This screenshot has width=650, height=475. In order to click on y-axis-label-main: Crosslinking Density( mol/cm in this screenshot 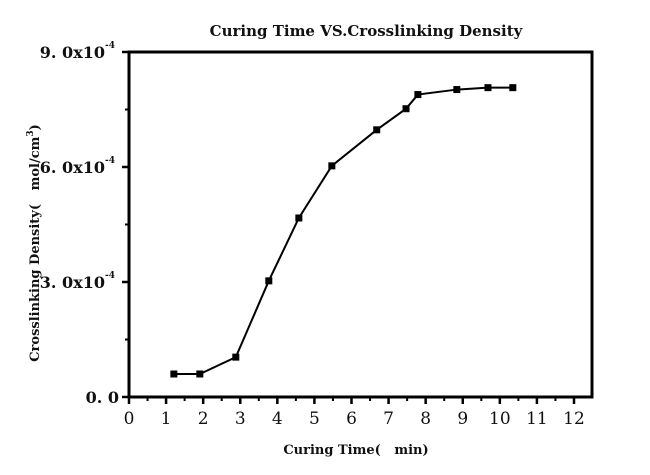, I will do `click(35, 248)`.